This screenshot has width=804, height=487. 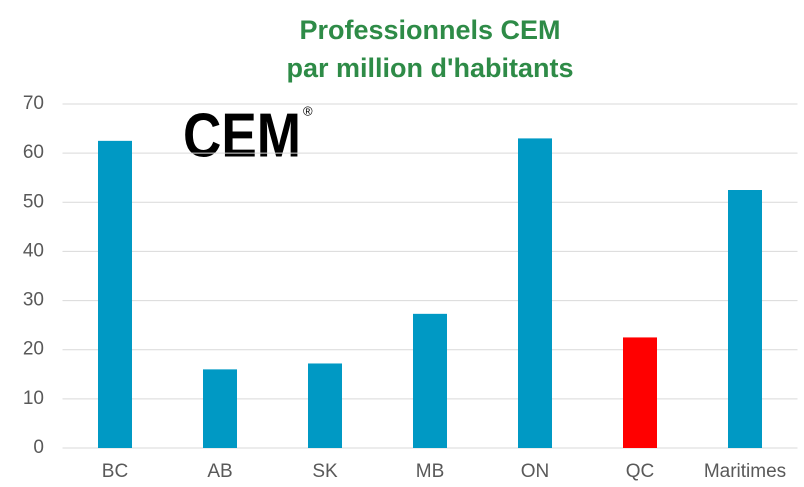 I want to click on chart-title: Professionnels CEM, so click(x=429, y=30).